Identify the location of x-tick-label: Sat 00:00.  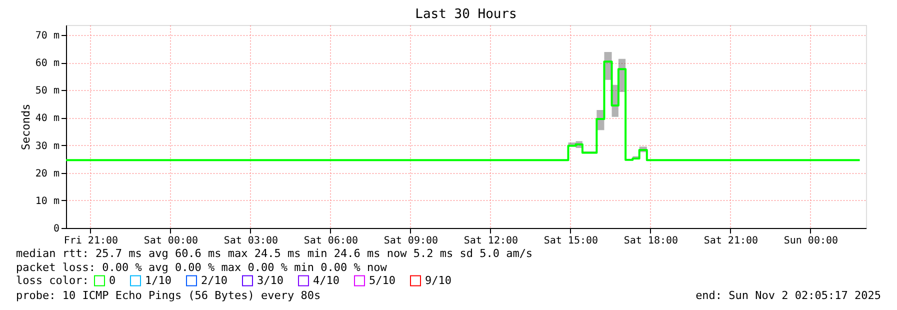
(171, 241).